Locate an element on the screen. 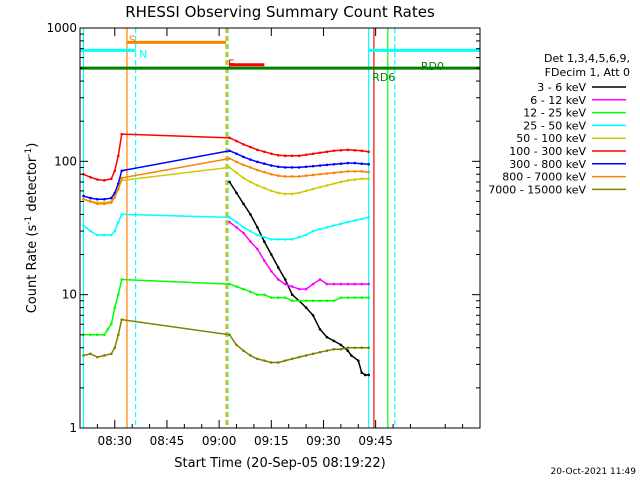 This screenshot has width=640, height=480. legend-header-2: FDecim 1, Att 0 is located at coordinates (587, 72).